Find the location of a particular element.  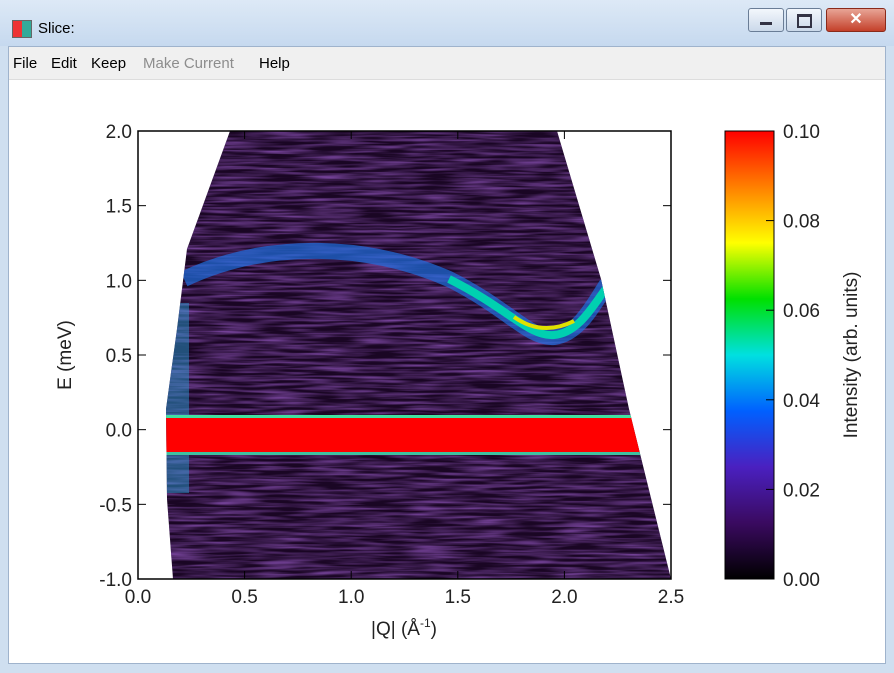

y-tick-label: 1.0 is located at coordinates (119, 281).